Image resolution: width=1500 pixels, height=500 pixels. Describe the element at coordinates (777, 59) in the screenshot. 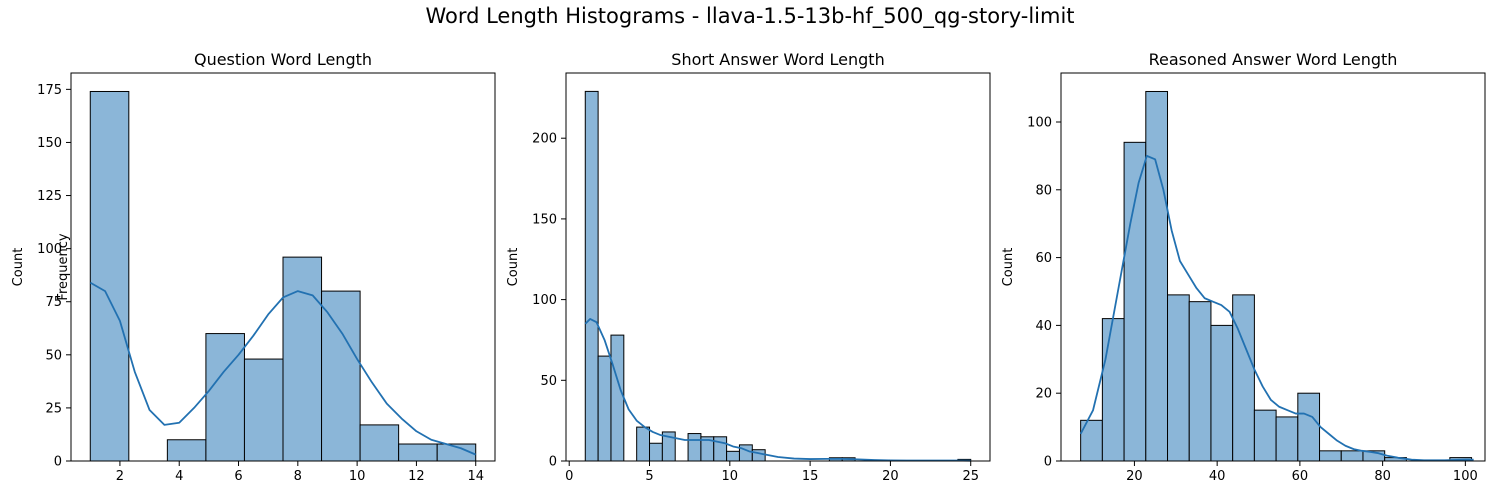

I see `chart-title: Short Answer Word Length` at that location.